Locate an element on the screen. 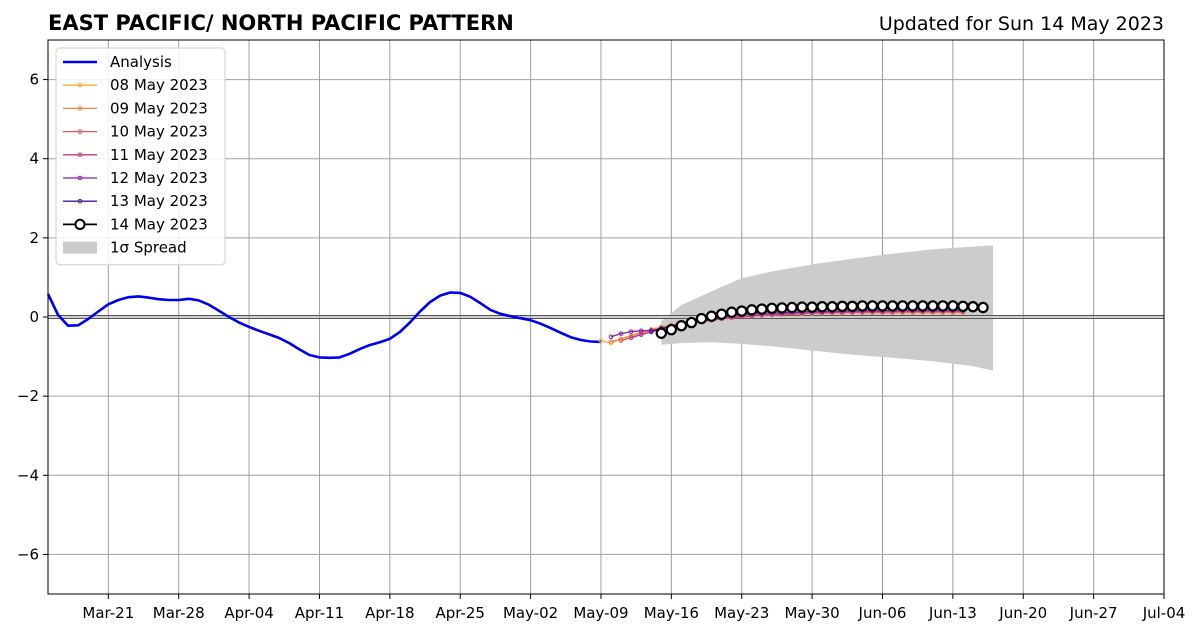 Image resolution: width=1200 pixels, height=633 pixels. legend-label: 13 May 2023 is located at coordinates (159, 201).